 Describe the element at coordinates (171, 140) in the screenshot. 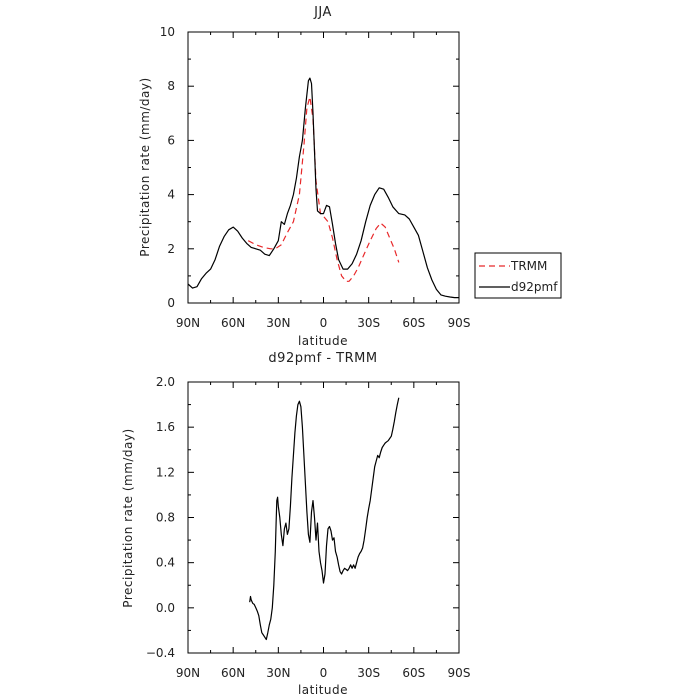

I see `y-tick-label: 6` at that location.